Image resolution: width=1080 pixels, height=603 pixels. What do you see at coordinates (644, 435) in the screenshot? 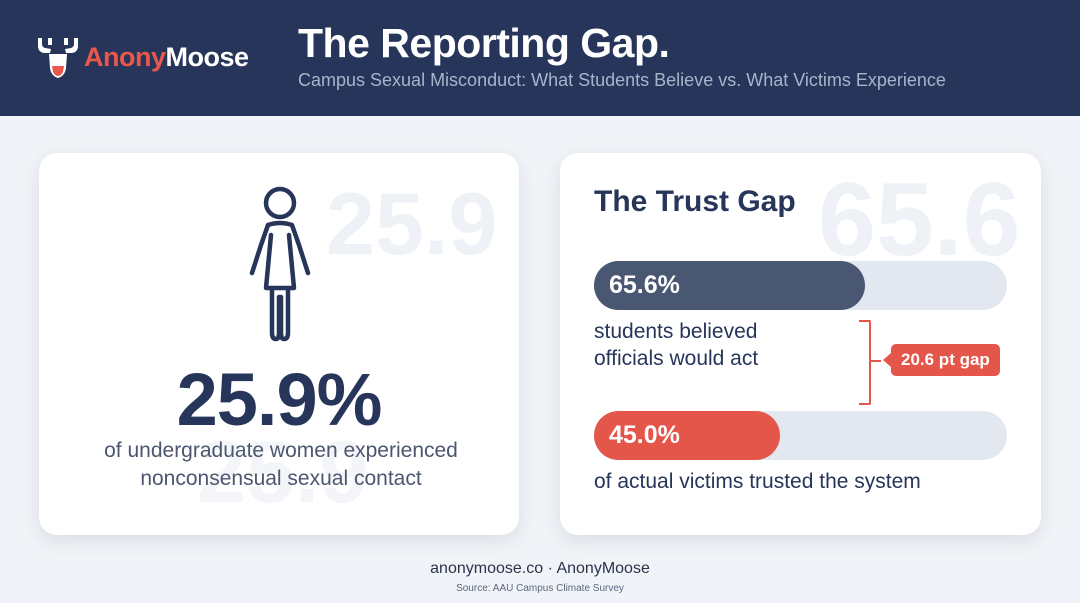
I see `trust-bar-label: 45.0%` at bounding box center [644, 435].